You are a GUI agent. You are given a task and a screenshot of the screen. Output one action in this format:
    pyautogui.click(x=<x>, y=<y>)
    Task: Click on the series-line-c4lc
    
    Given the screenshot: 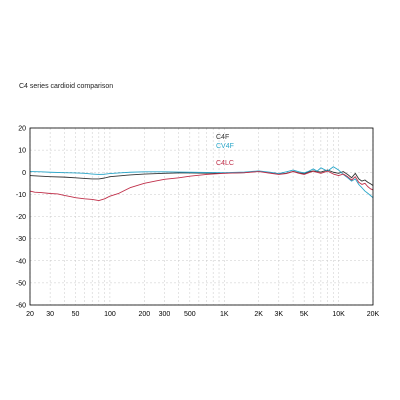 What is the action you would take?
    pyautogui.click(x=201, y=186)
    